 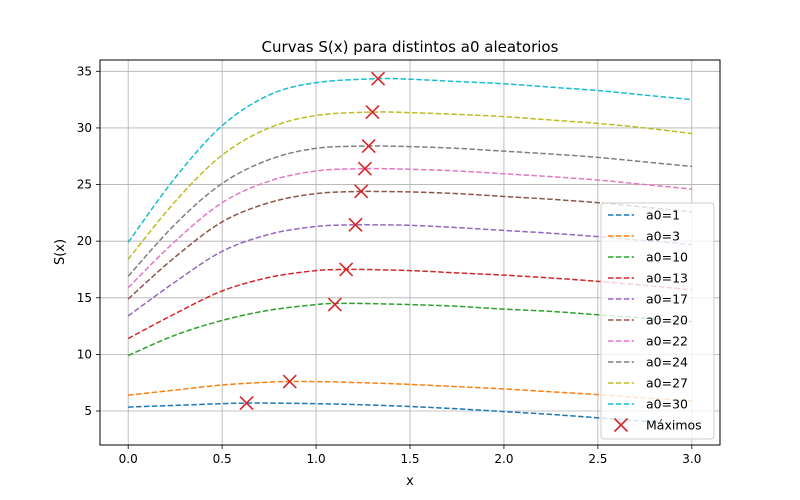 I want to click on legend-label: a0=1, so click(x=663, y=215).